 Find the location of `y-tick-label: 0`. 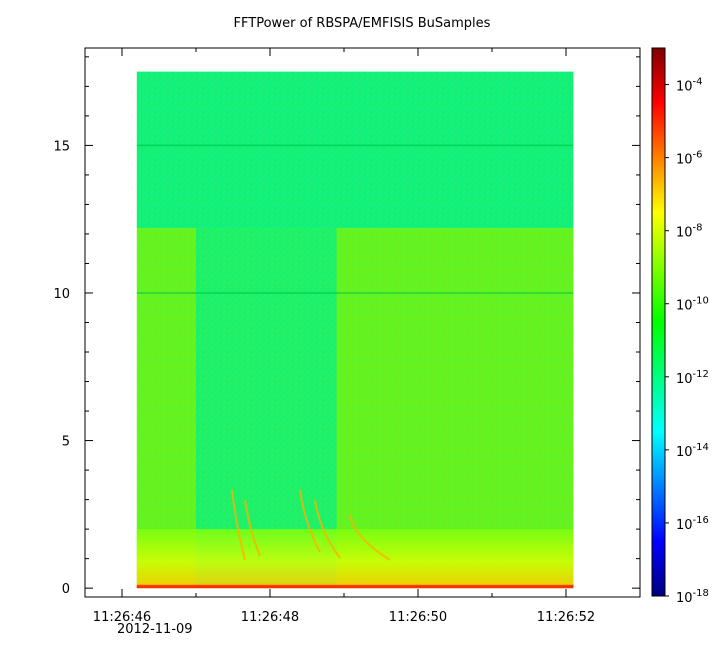

y-tick-label: 0 is located at coordinates (66, 589).